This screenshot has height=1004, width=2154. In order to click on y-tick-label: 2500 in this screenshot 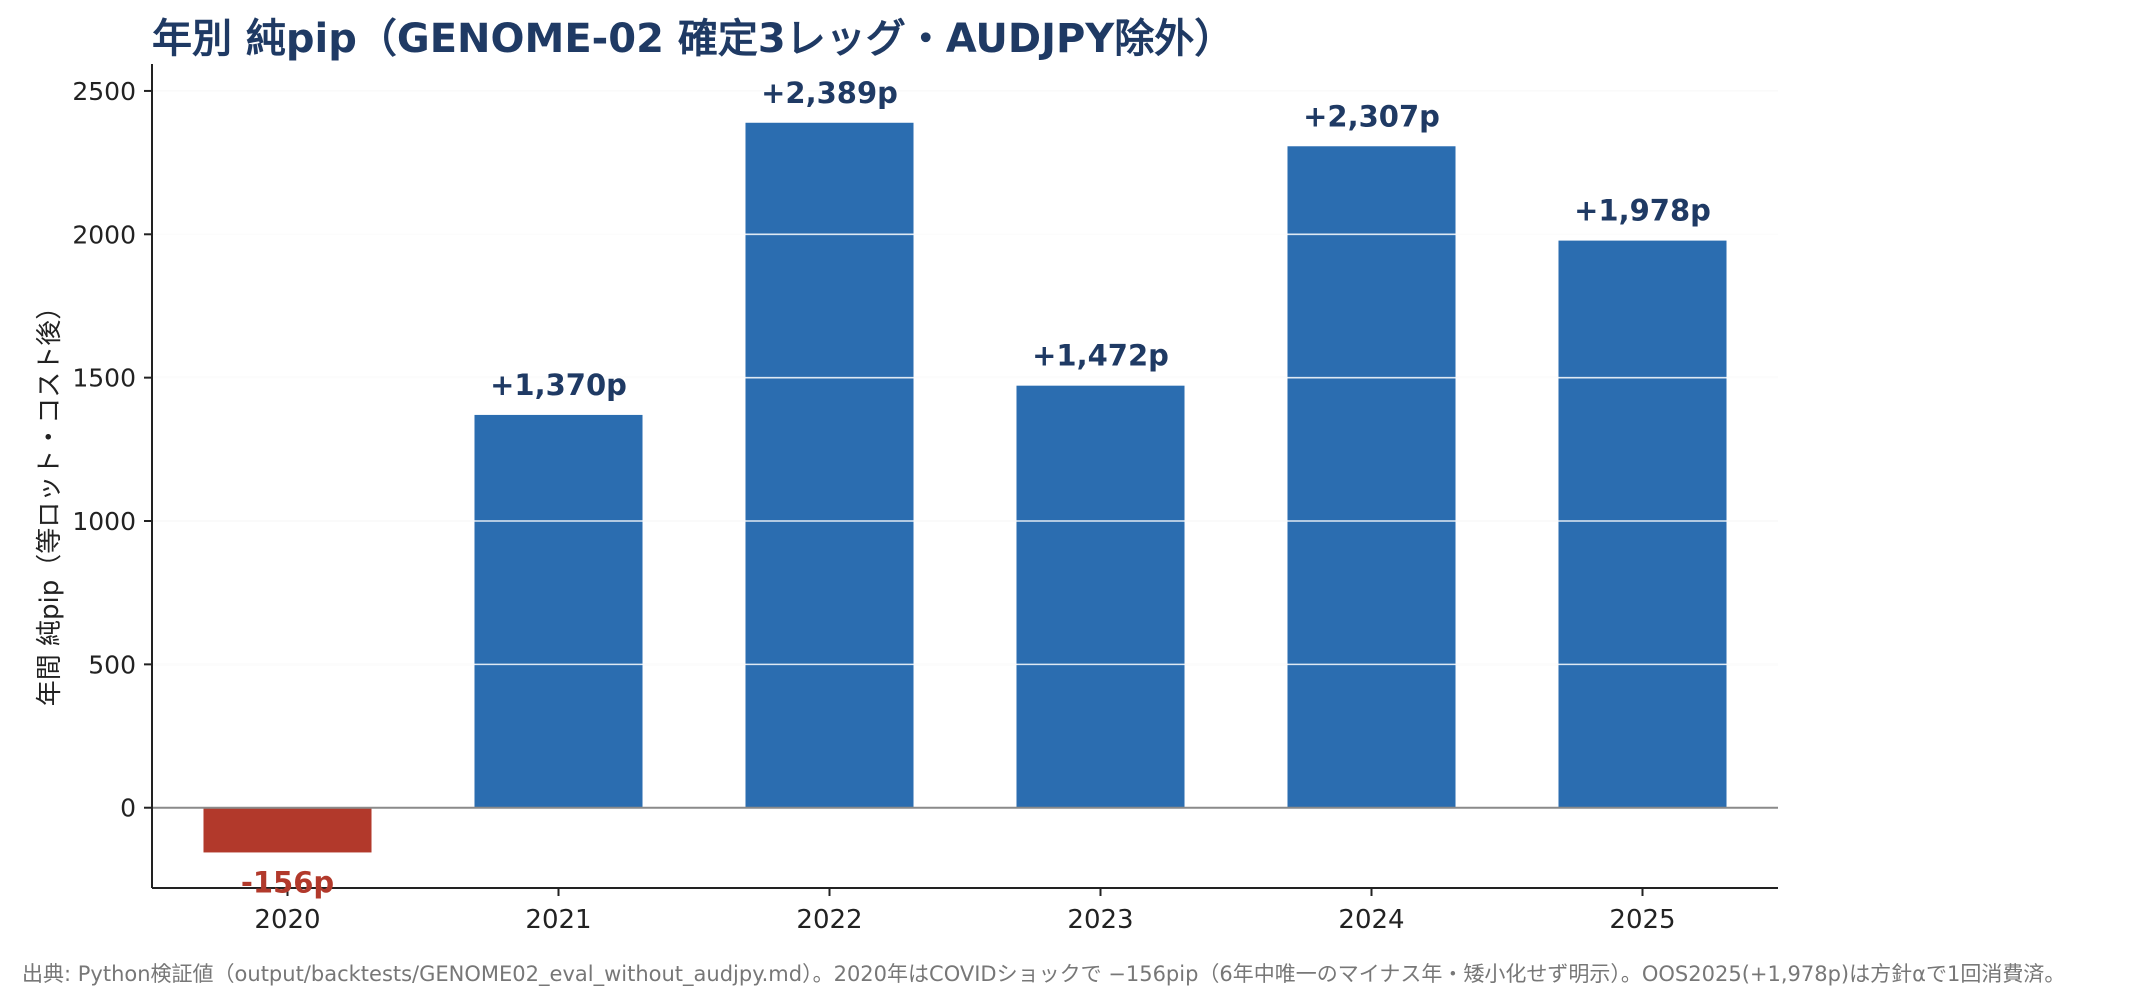, I will do `click(104, 91)`.